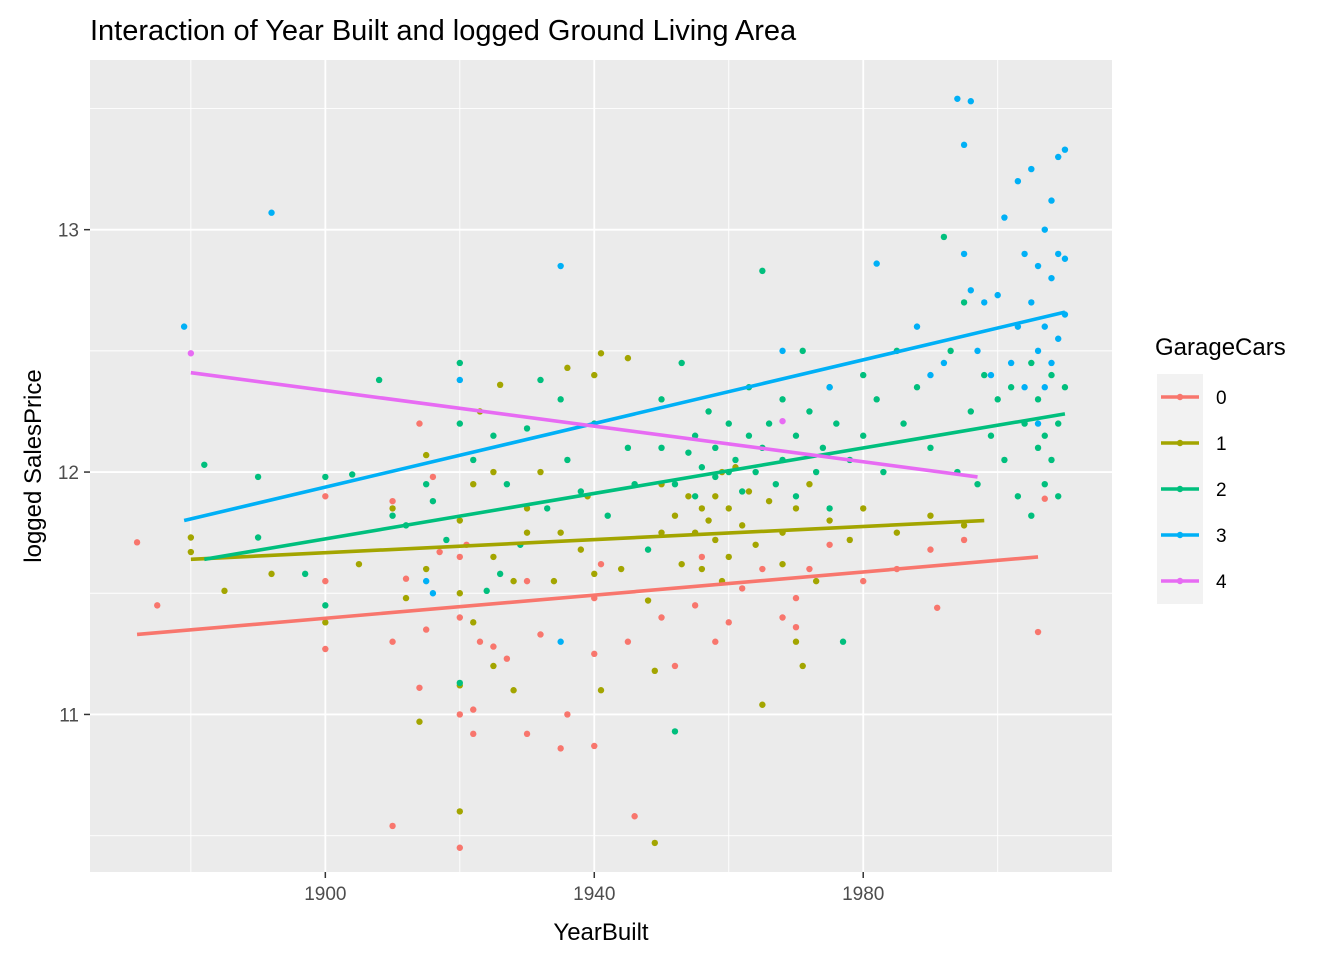 Image resolution: width=1344 pixels, height=960 pixels. What do you see at coordinates (594, 894) in the screenshot?
I see `x-tick-label: 1940` at bounding box center [594, 894].